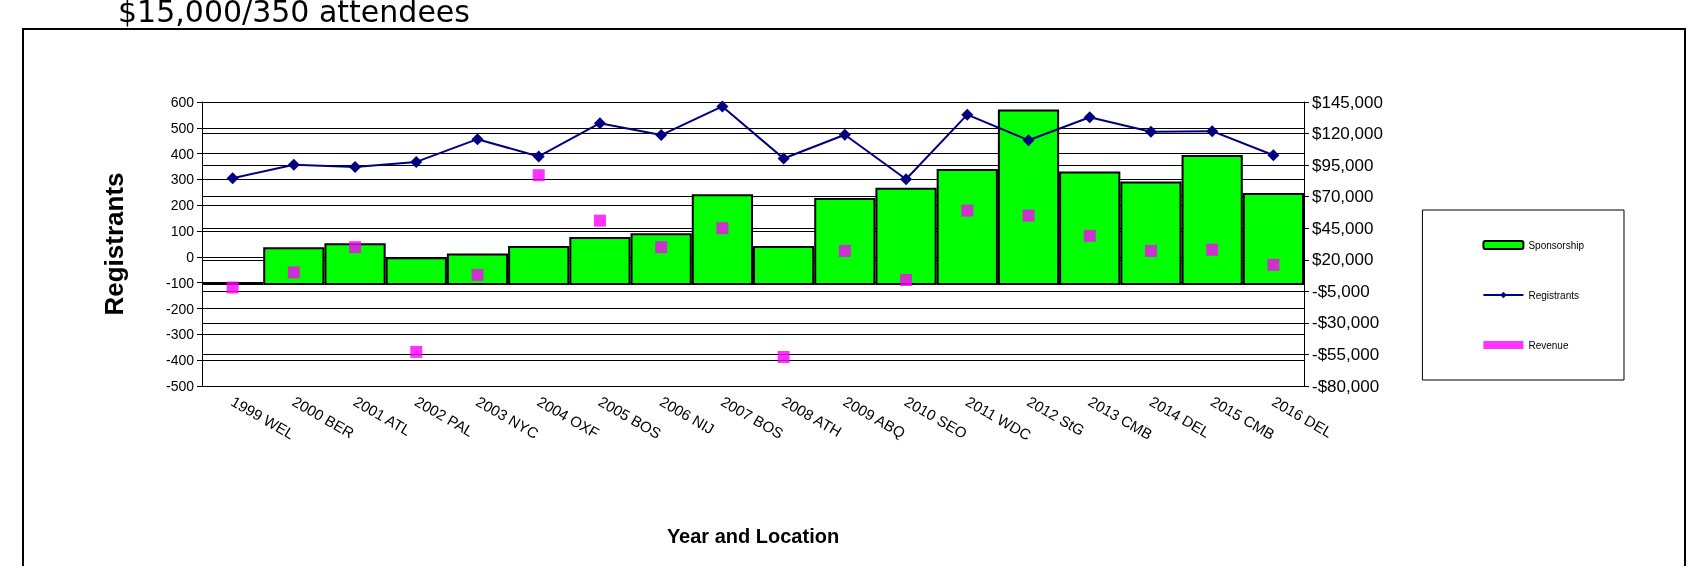  I want to click on y-tick-label: -300, so click(180, 334).